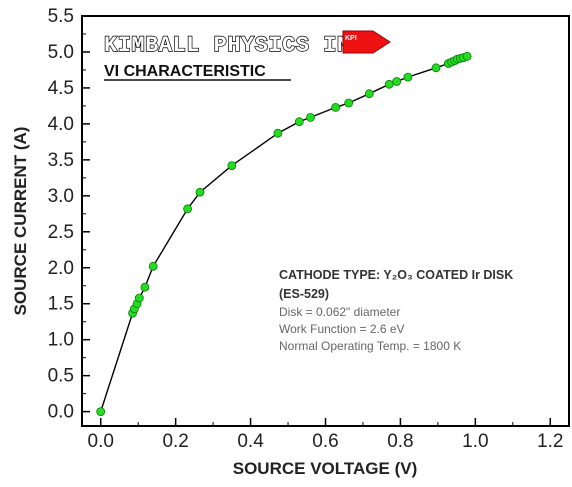 This screenshot has width=572, height=487. What do you see at coordinates (20, 221) in the screenshot?
I see `y-axis-title: SOURCE CURRENT (A)` at bounding box center [20, 221].